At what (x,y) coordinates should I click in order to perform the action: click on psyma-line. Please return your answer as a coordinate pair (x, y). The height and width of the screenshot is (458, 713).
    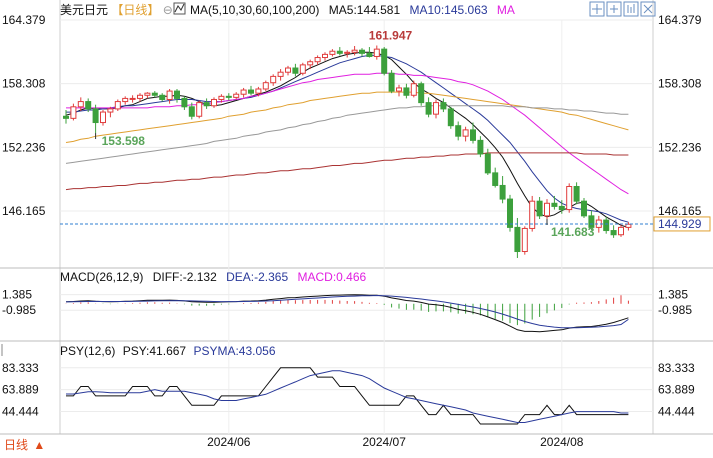
    Looking at the image, I should click on (347, 396).